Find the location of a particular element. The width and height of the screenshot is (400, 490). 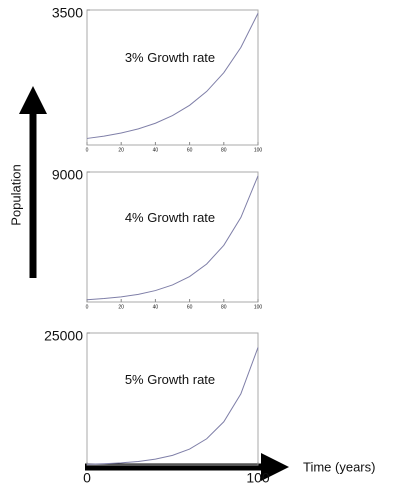

annotation: 3% Growth rate is located at coordinates (170, 57).